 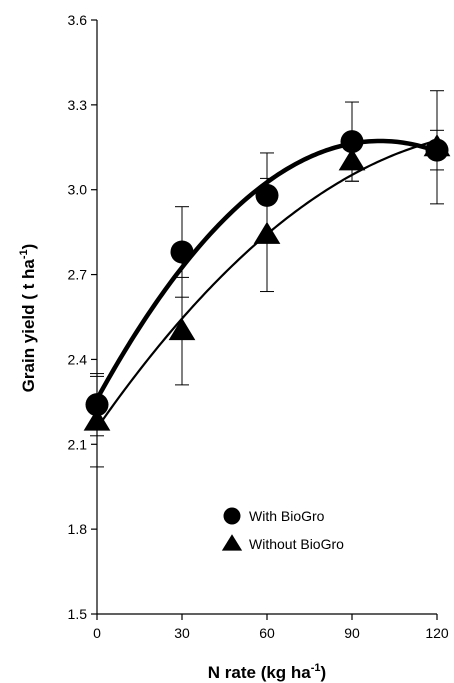 What do you see at coordinates (78, 444) in the screenshot?
I see `y-tick-label: 2.1` at bounding box center [78, 444].